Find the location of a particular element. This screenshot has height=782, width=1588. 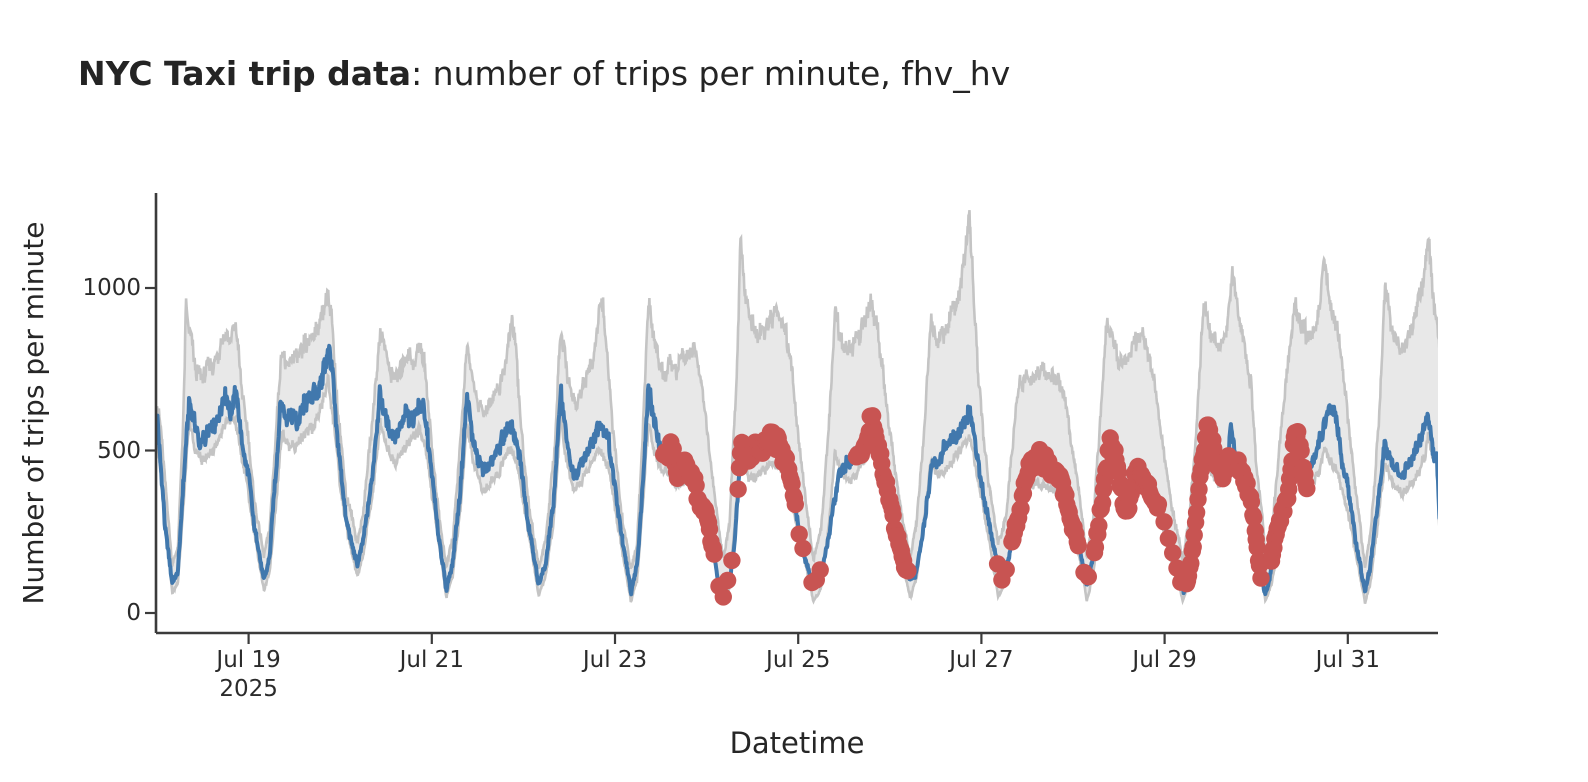

y-tick-label: 500 is located at coordinates (119, 450).